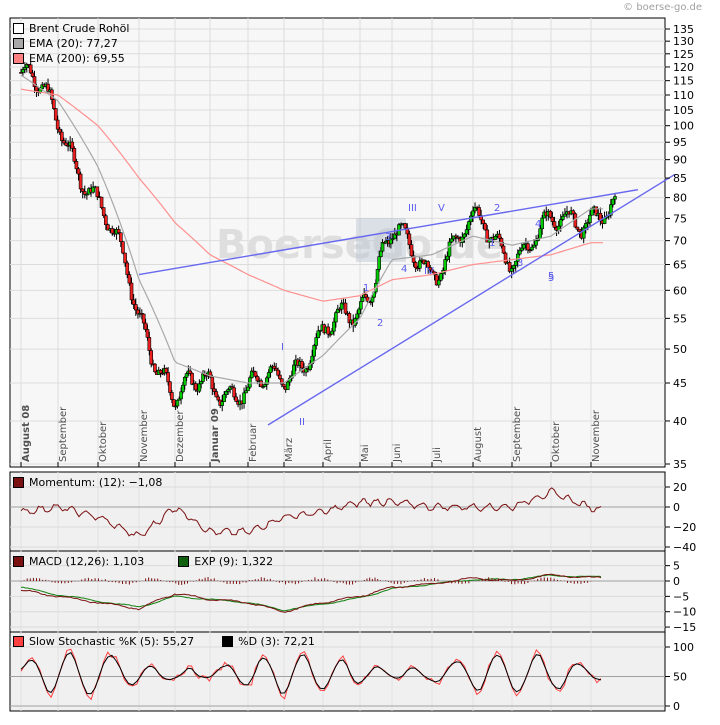 Image resolution: width=720 pixels, height=725 pixels. Describe the element at coordinates (380, 323) in the screenshot. I see `wave-label: 2` at that location.